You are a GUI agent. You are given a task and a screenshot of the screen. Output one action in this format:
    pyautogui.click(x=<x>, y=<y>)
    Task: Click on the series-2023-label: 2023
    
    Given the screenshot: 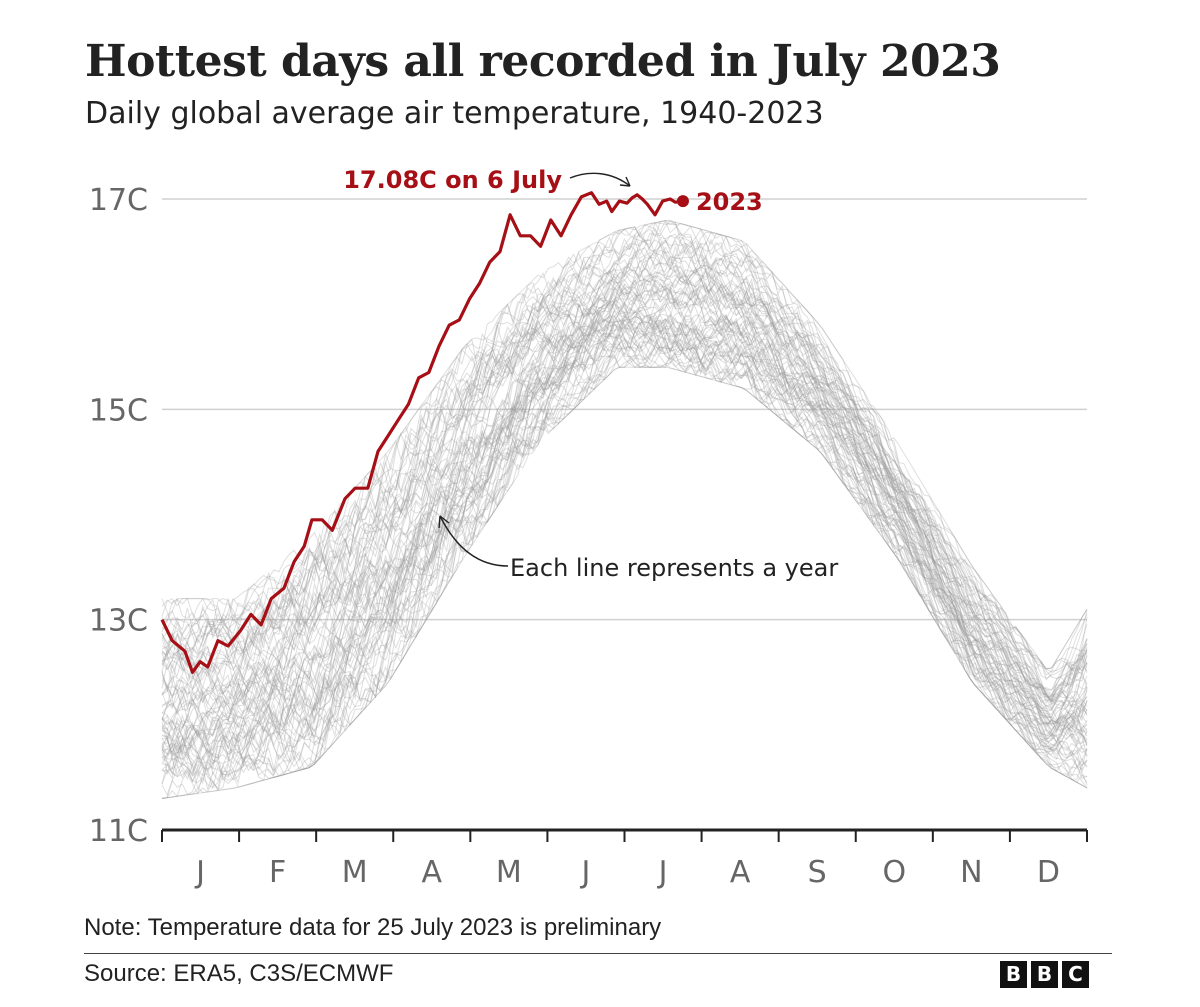 What is the action you would take?
    pyautogui.click(x=729, y=202)
    